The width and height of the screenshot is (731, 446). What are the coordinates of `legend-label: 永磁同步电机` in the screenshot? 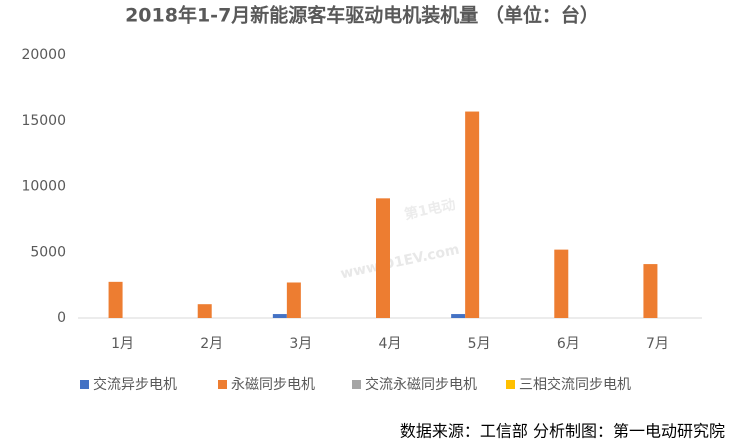 It's located at (273, 385).